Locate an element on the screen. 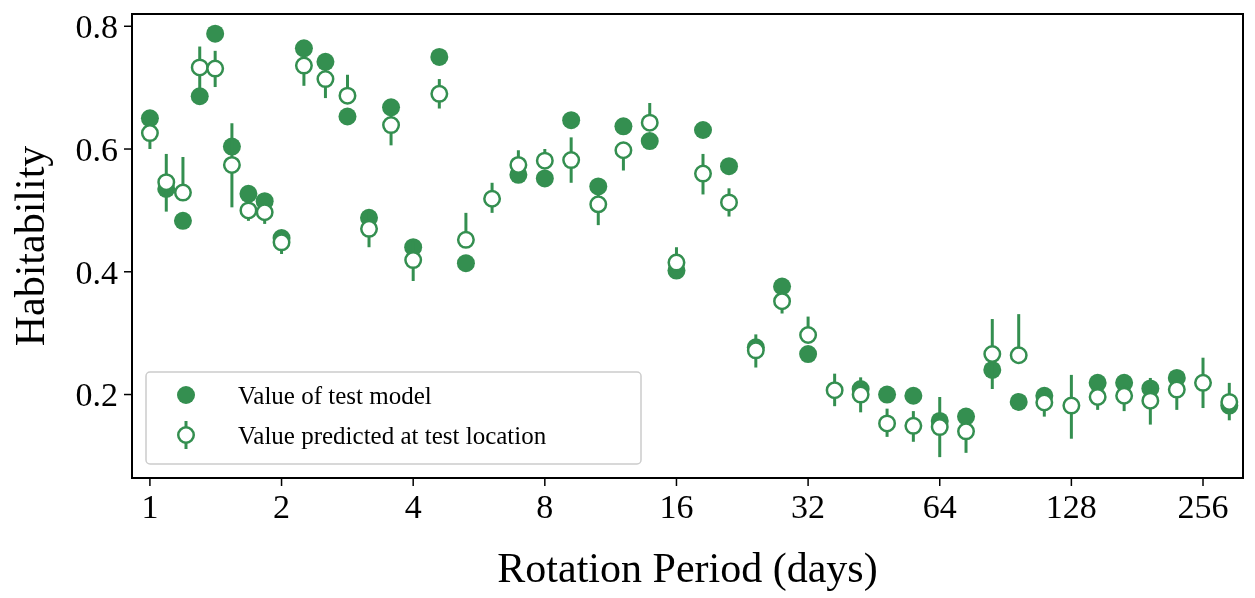 The width and height of the screenshot is (1255, 598). legend-label: Value predicted at test location is located at coordinates (392, 435).